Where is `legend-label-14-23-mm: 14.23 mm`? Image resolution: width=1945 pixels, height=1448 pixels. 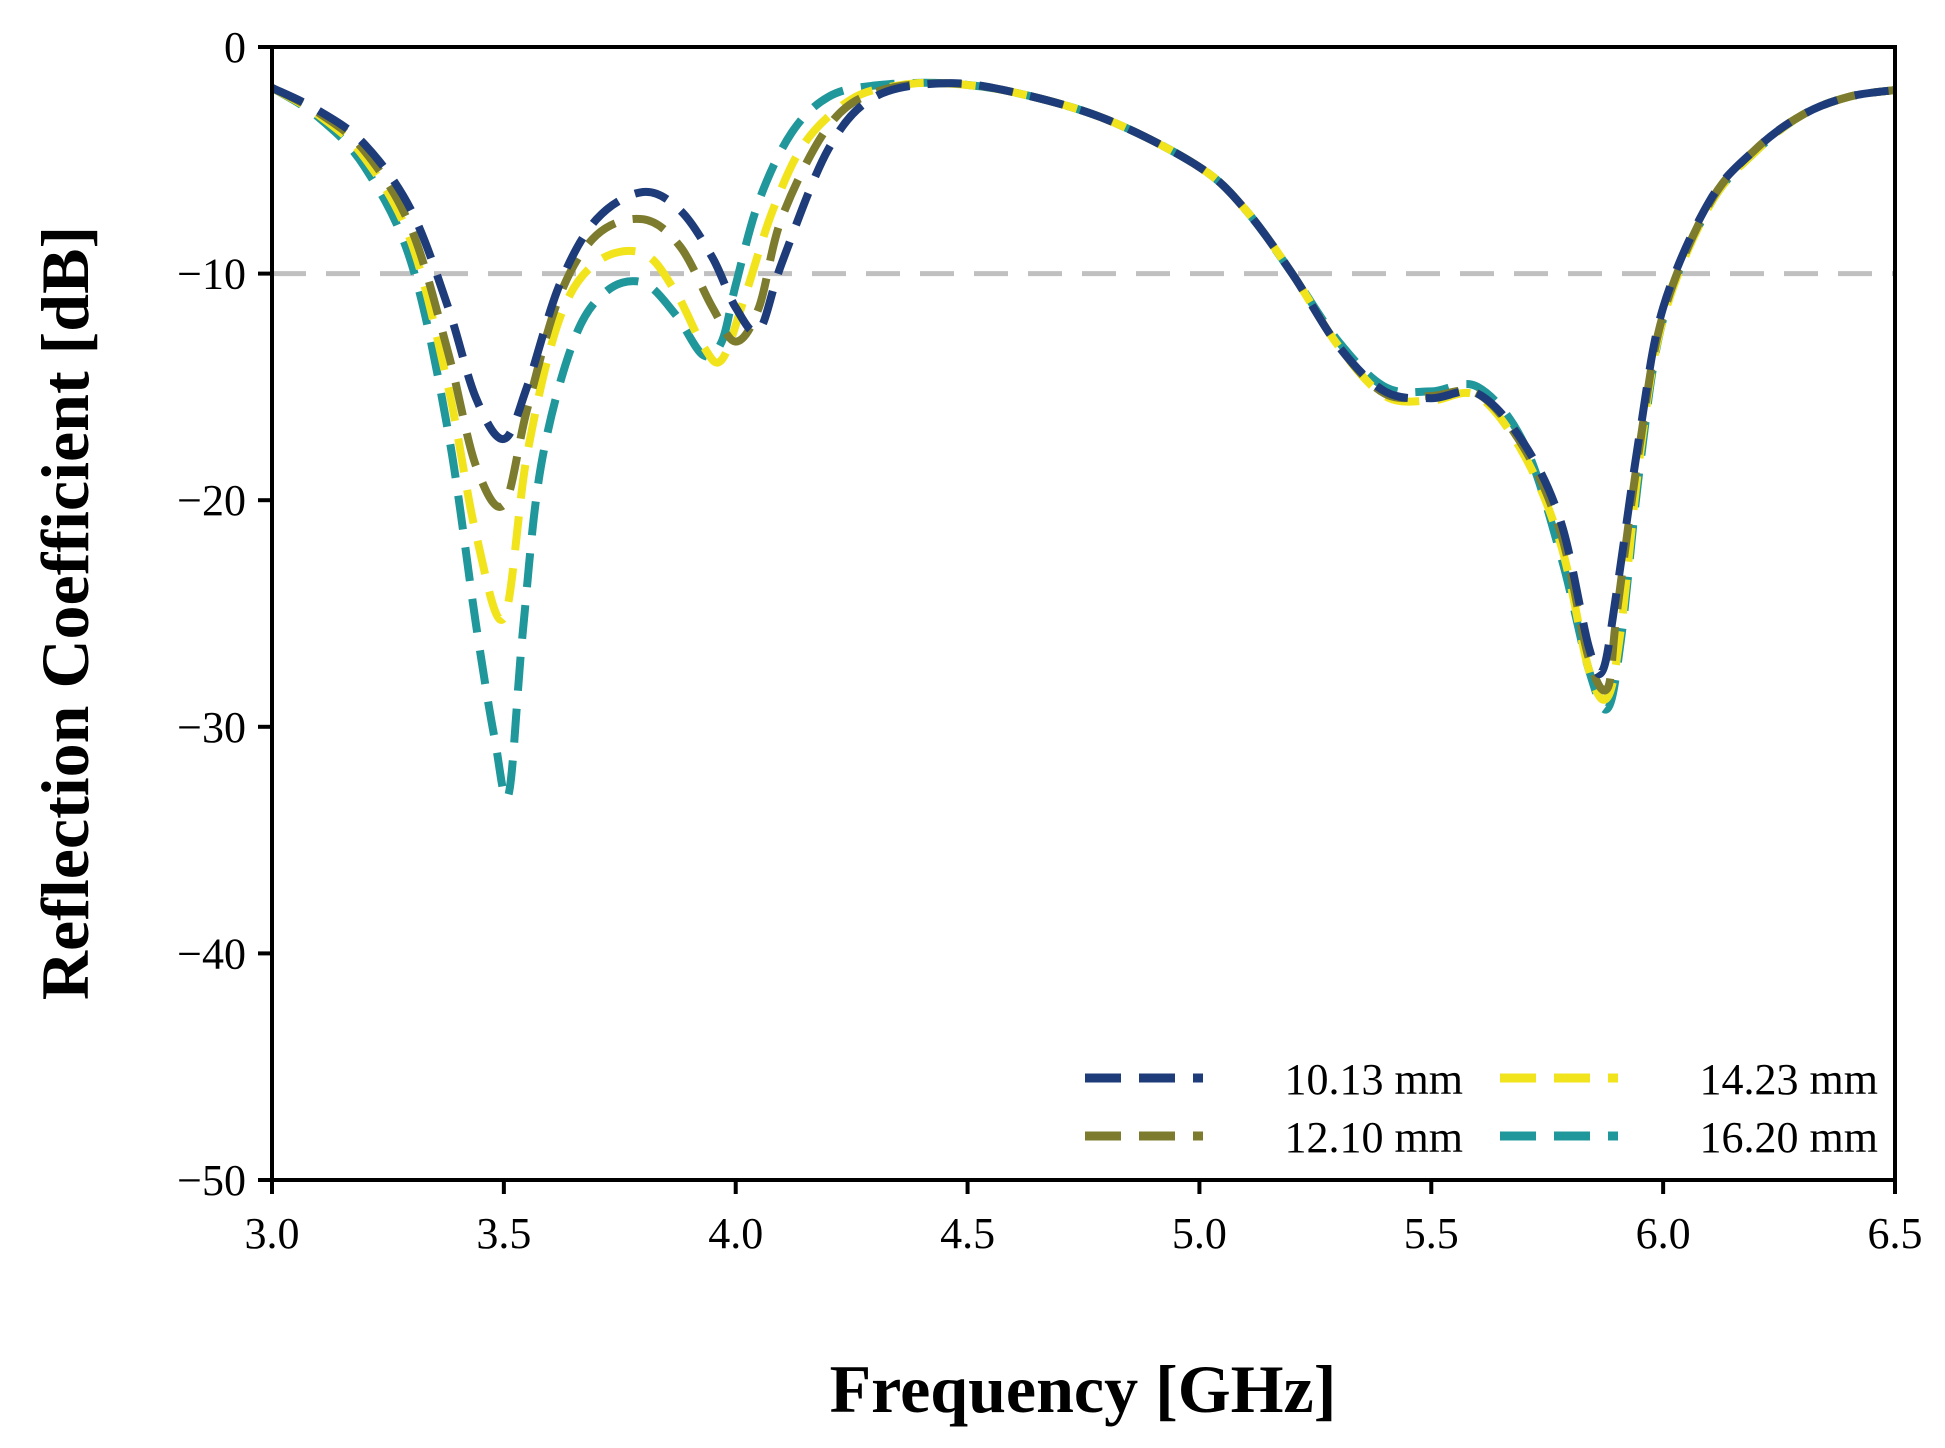 legend-label-14-23-mm: 14.23 mm is located at coordinates (1789, 1079).